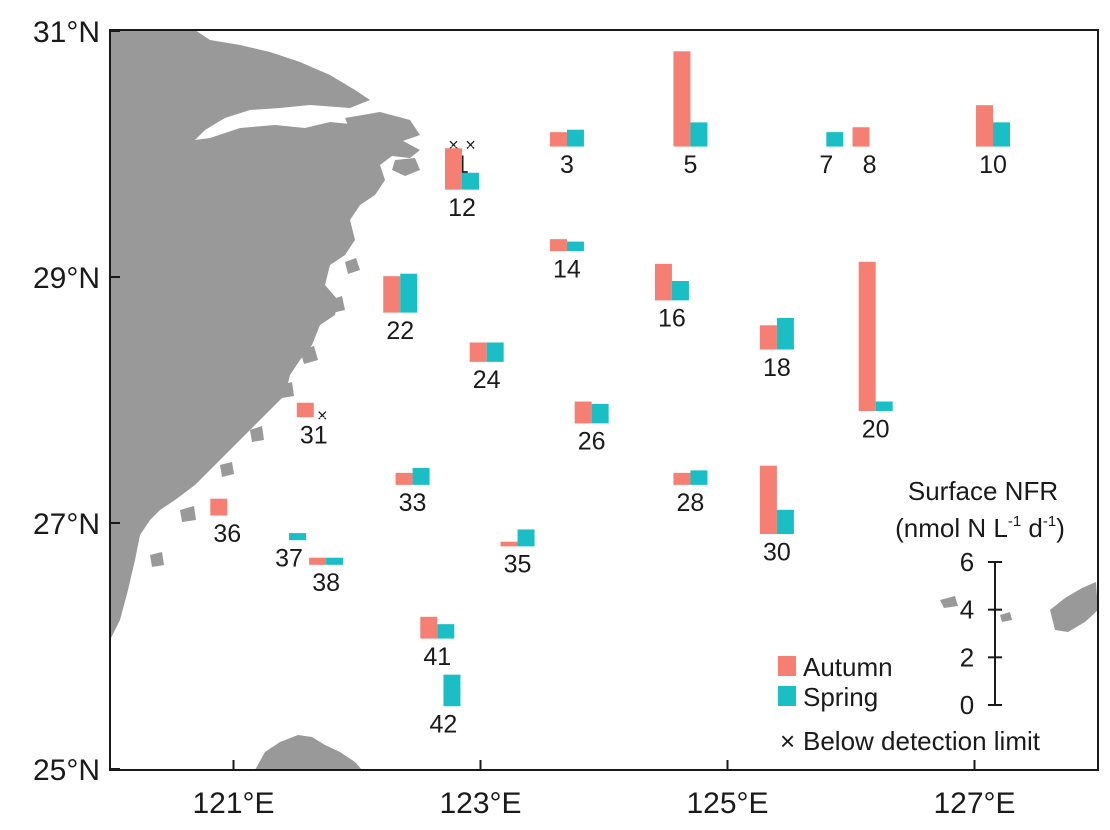 The image size is (1110, 830). Describe the element at coordinates (66, 278) in the screenshot. I see `y-tick-label: 29°N` at that location.